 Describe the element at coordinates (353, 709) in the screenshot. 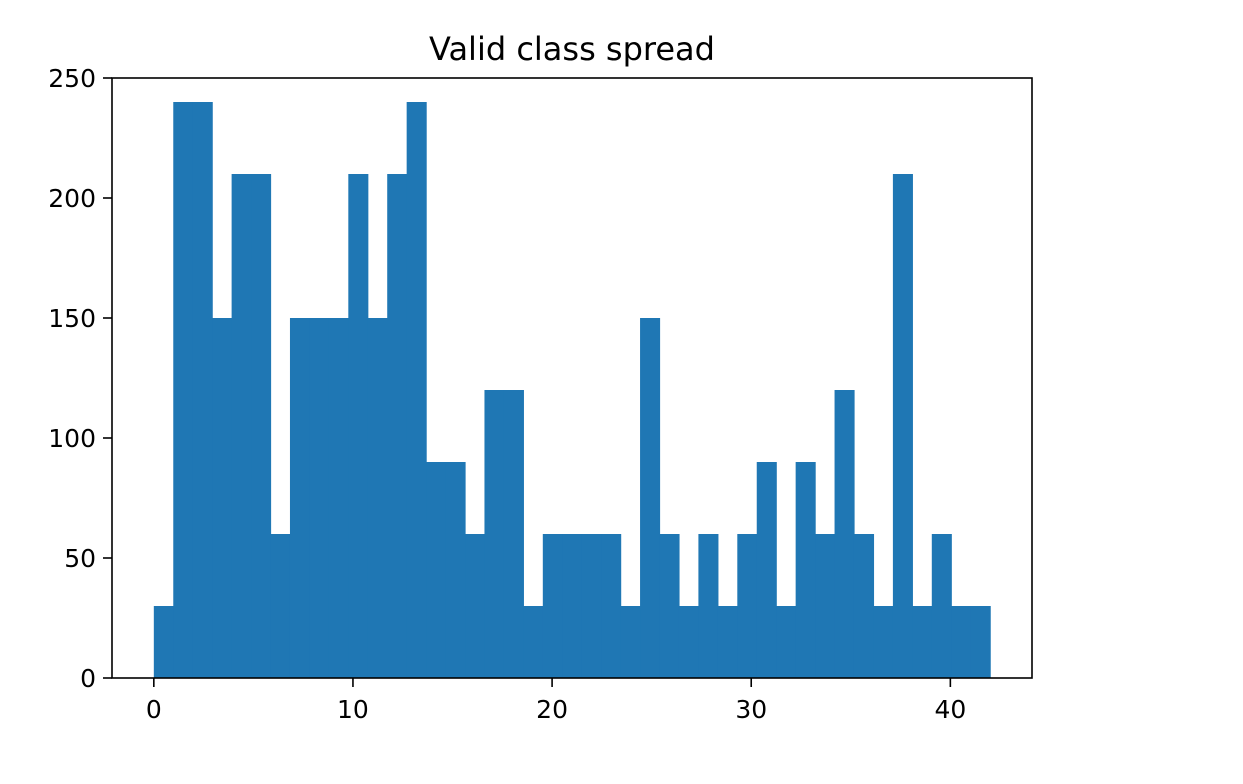

I see `x-tick-label: 10` at that location.